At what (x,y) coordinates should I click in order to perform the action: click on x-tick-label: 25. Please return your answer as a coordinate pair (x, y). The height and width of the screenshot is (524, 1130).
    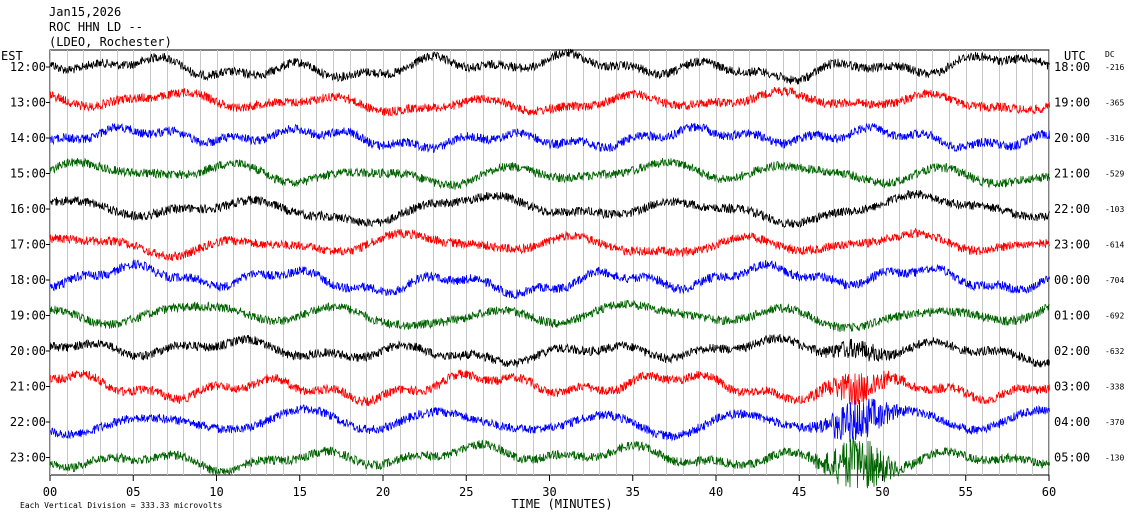
    Looking at the image, I should click on (466, 492).